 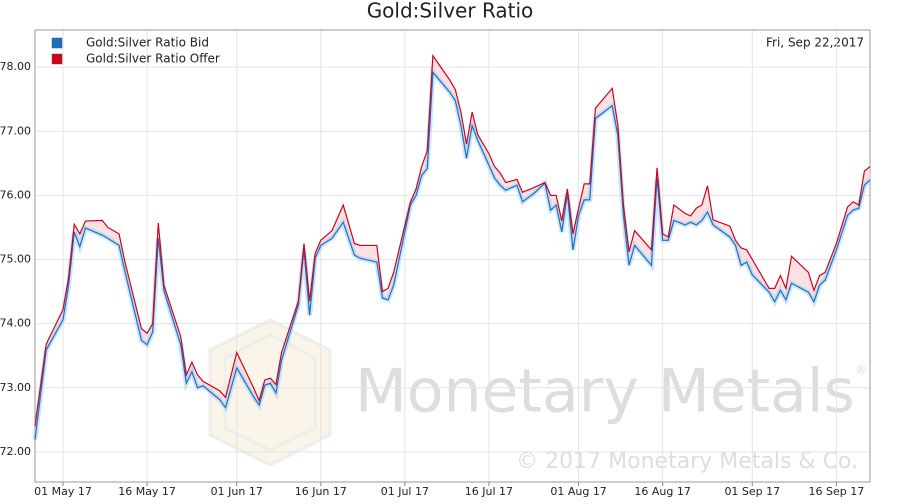 I want to click on x-tick-label: 01 May 17, so click(x=63, y=491).